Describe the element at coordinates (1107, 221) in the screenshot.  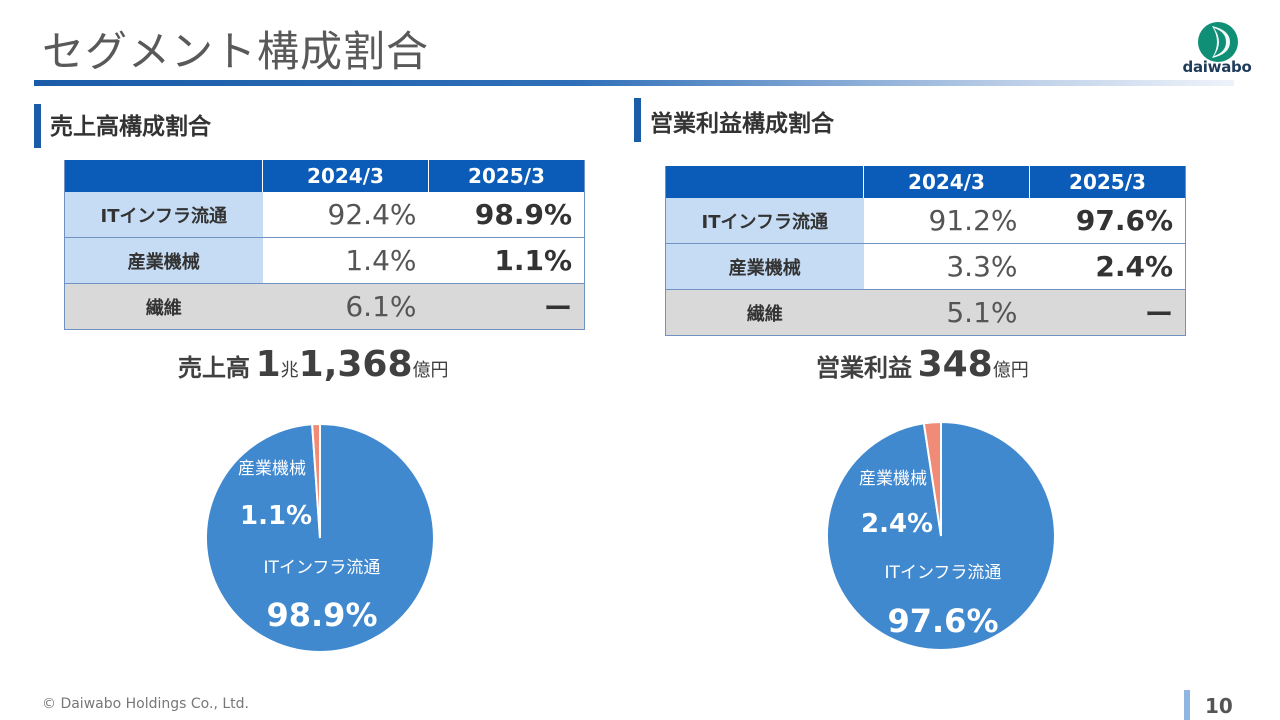
I see `value-2025: 97.6%` at that location.